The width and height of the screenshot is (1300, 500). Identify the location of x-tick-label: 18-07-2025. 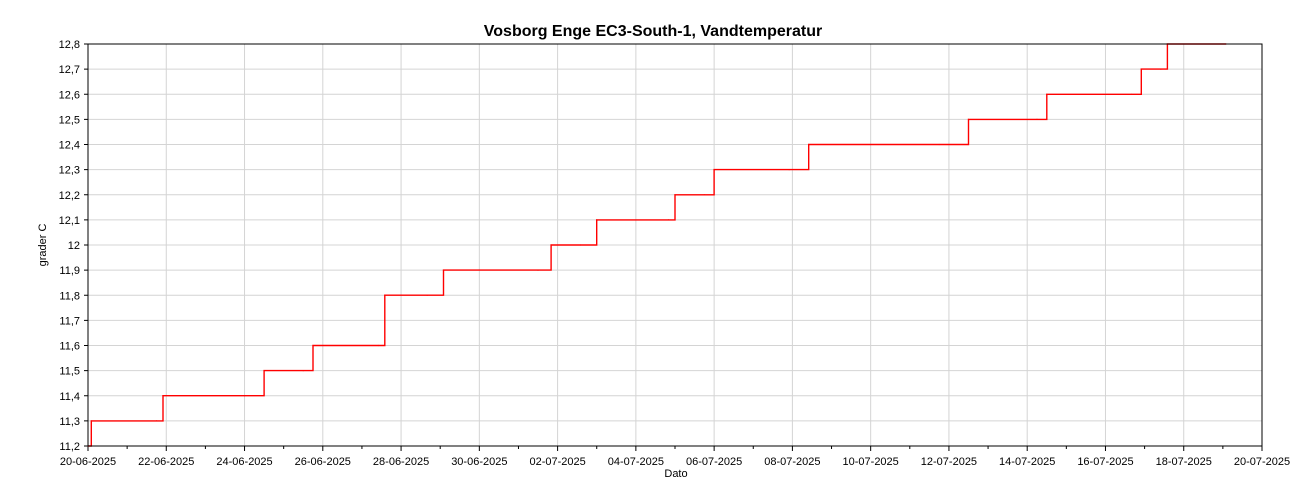
(1184, 462).